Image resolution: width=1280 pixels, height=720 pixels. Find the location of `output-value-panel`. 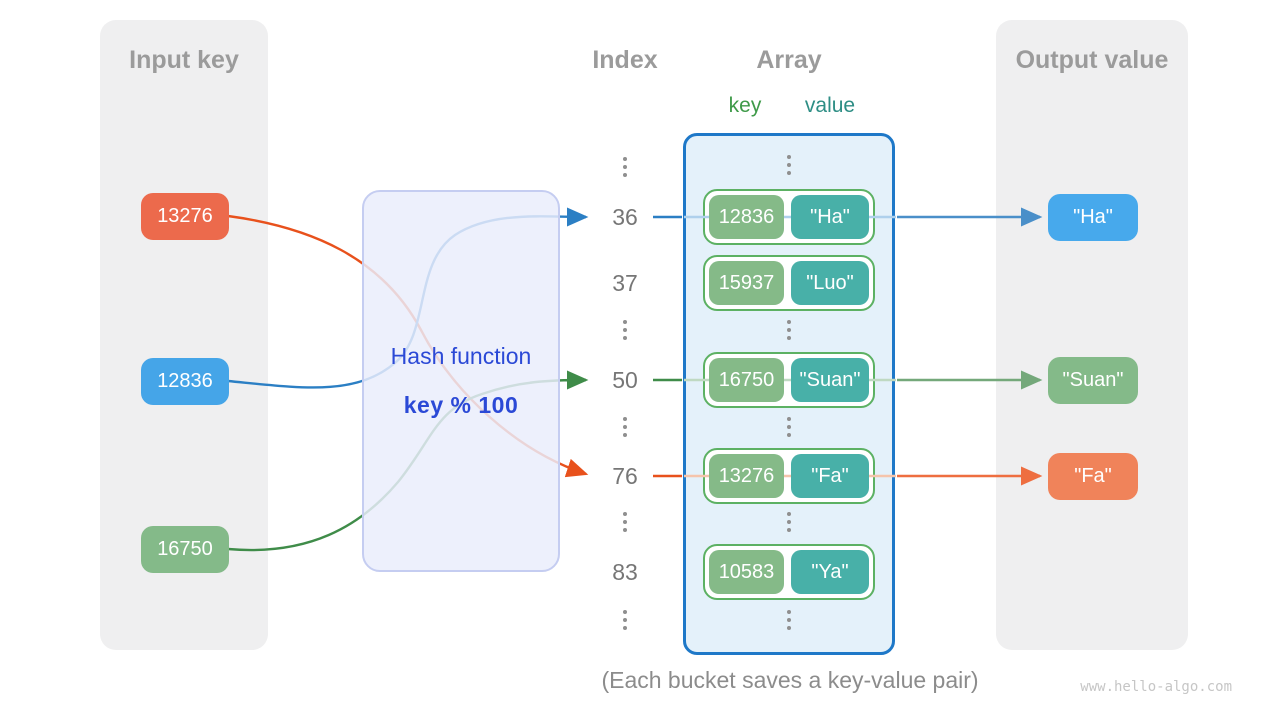

output-value-panel is located at coordinates (1092, 335).